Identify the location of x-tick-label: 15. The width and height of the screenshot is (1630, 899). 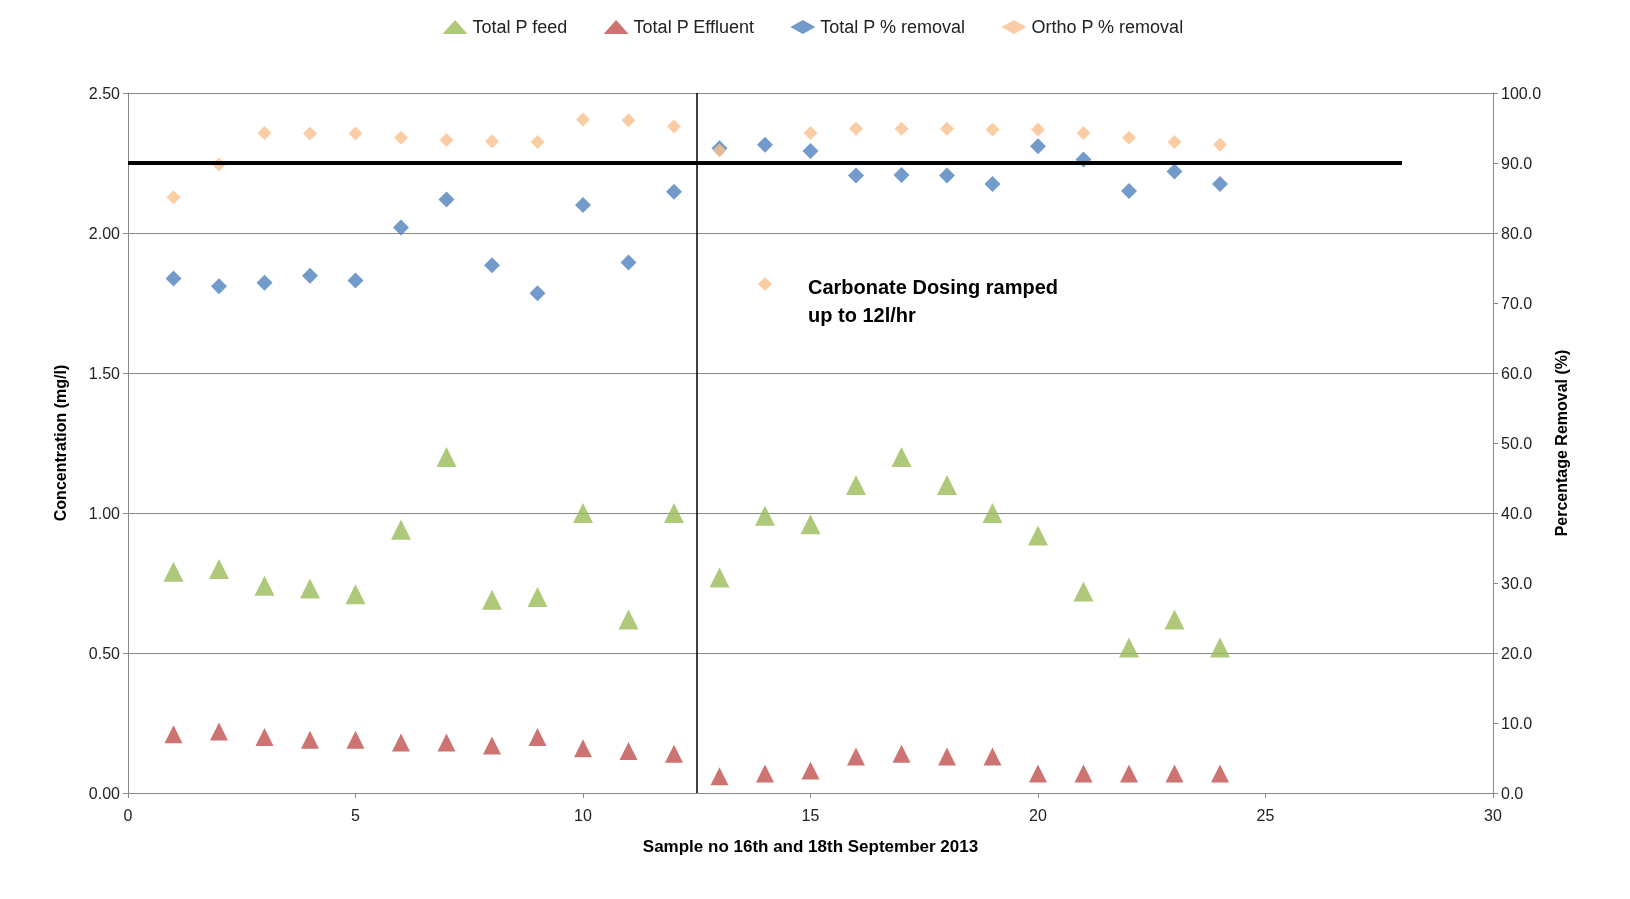
(810, 815).